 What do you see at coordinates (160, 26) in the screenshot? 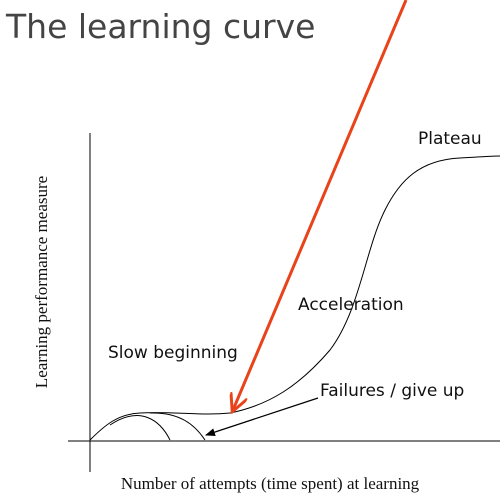
I see `title: The learning curve` at bounding box center [160, 26].